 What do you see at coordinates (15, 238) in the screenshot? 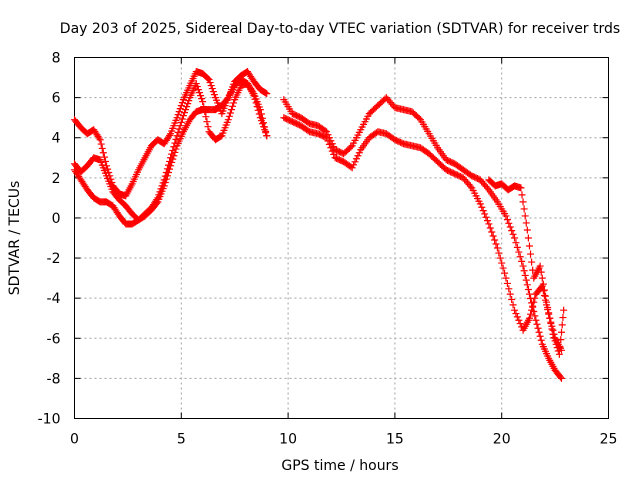
I see `y-axis-label: SDTVAR / TECUs` at bounding box center [15, 238].